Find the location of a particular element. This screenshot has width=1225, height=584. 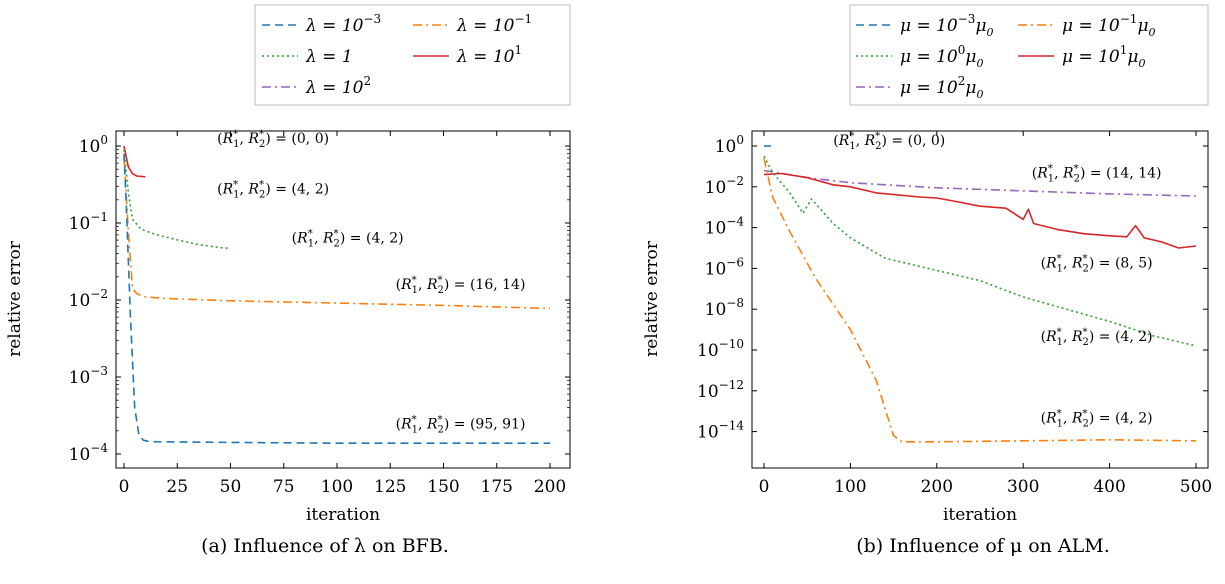

legend-entry-label: λ = 10−3 is located at coordinates (343, 24).